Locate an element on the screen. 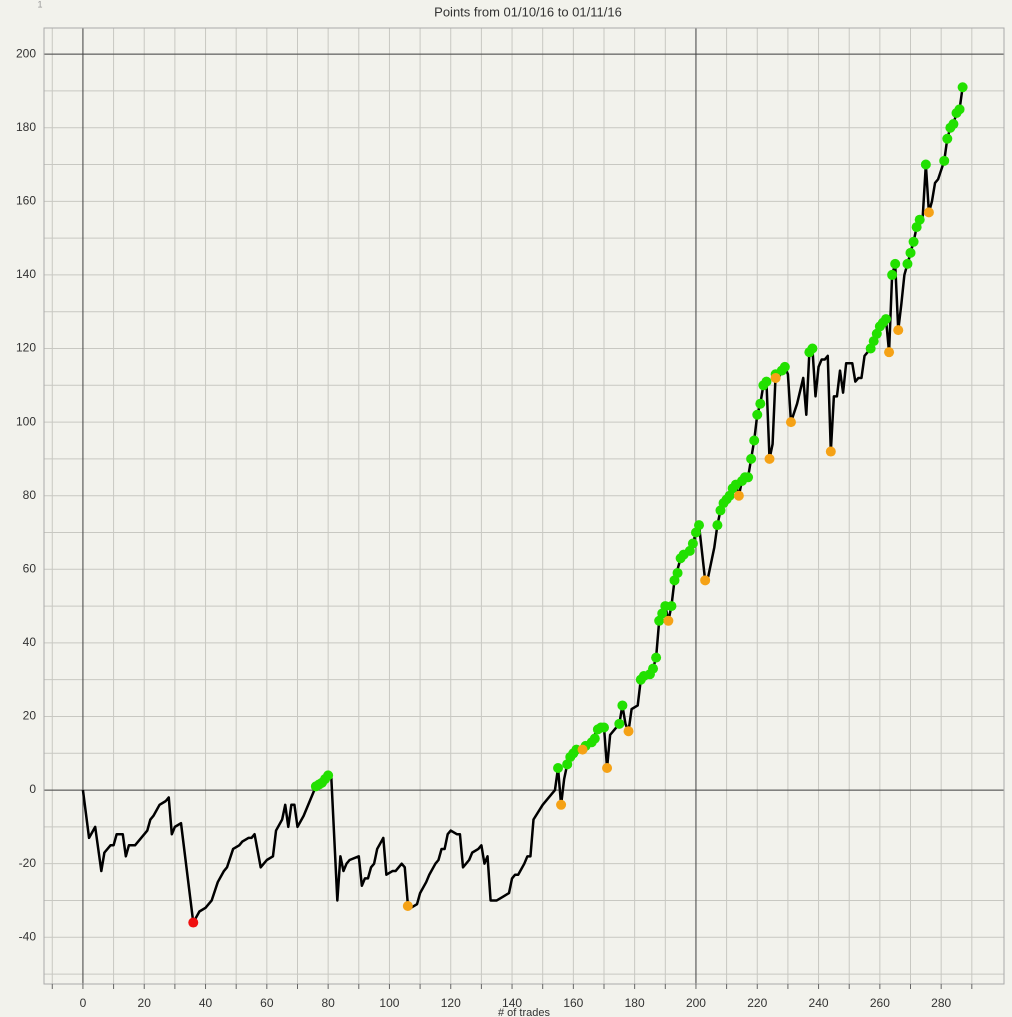  y-tick-label: 20 is located at coordinates (30, 716).